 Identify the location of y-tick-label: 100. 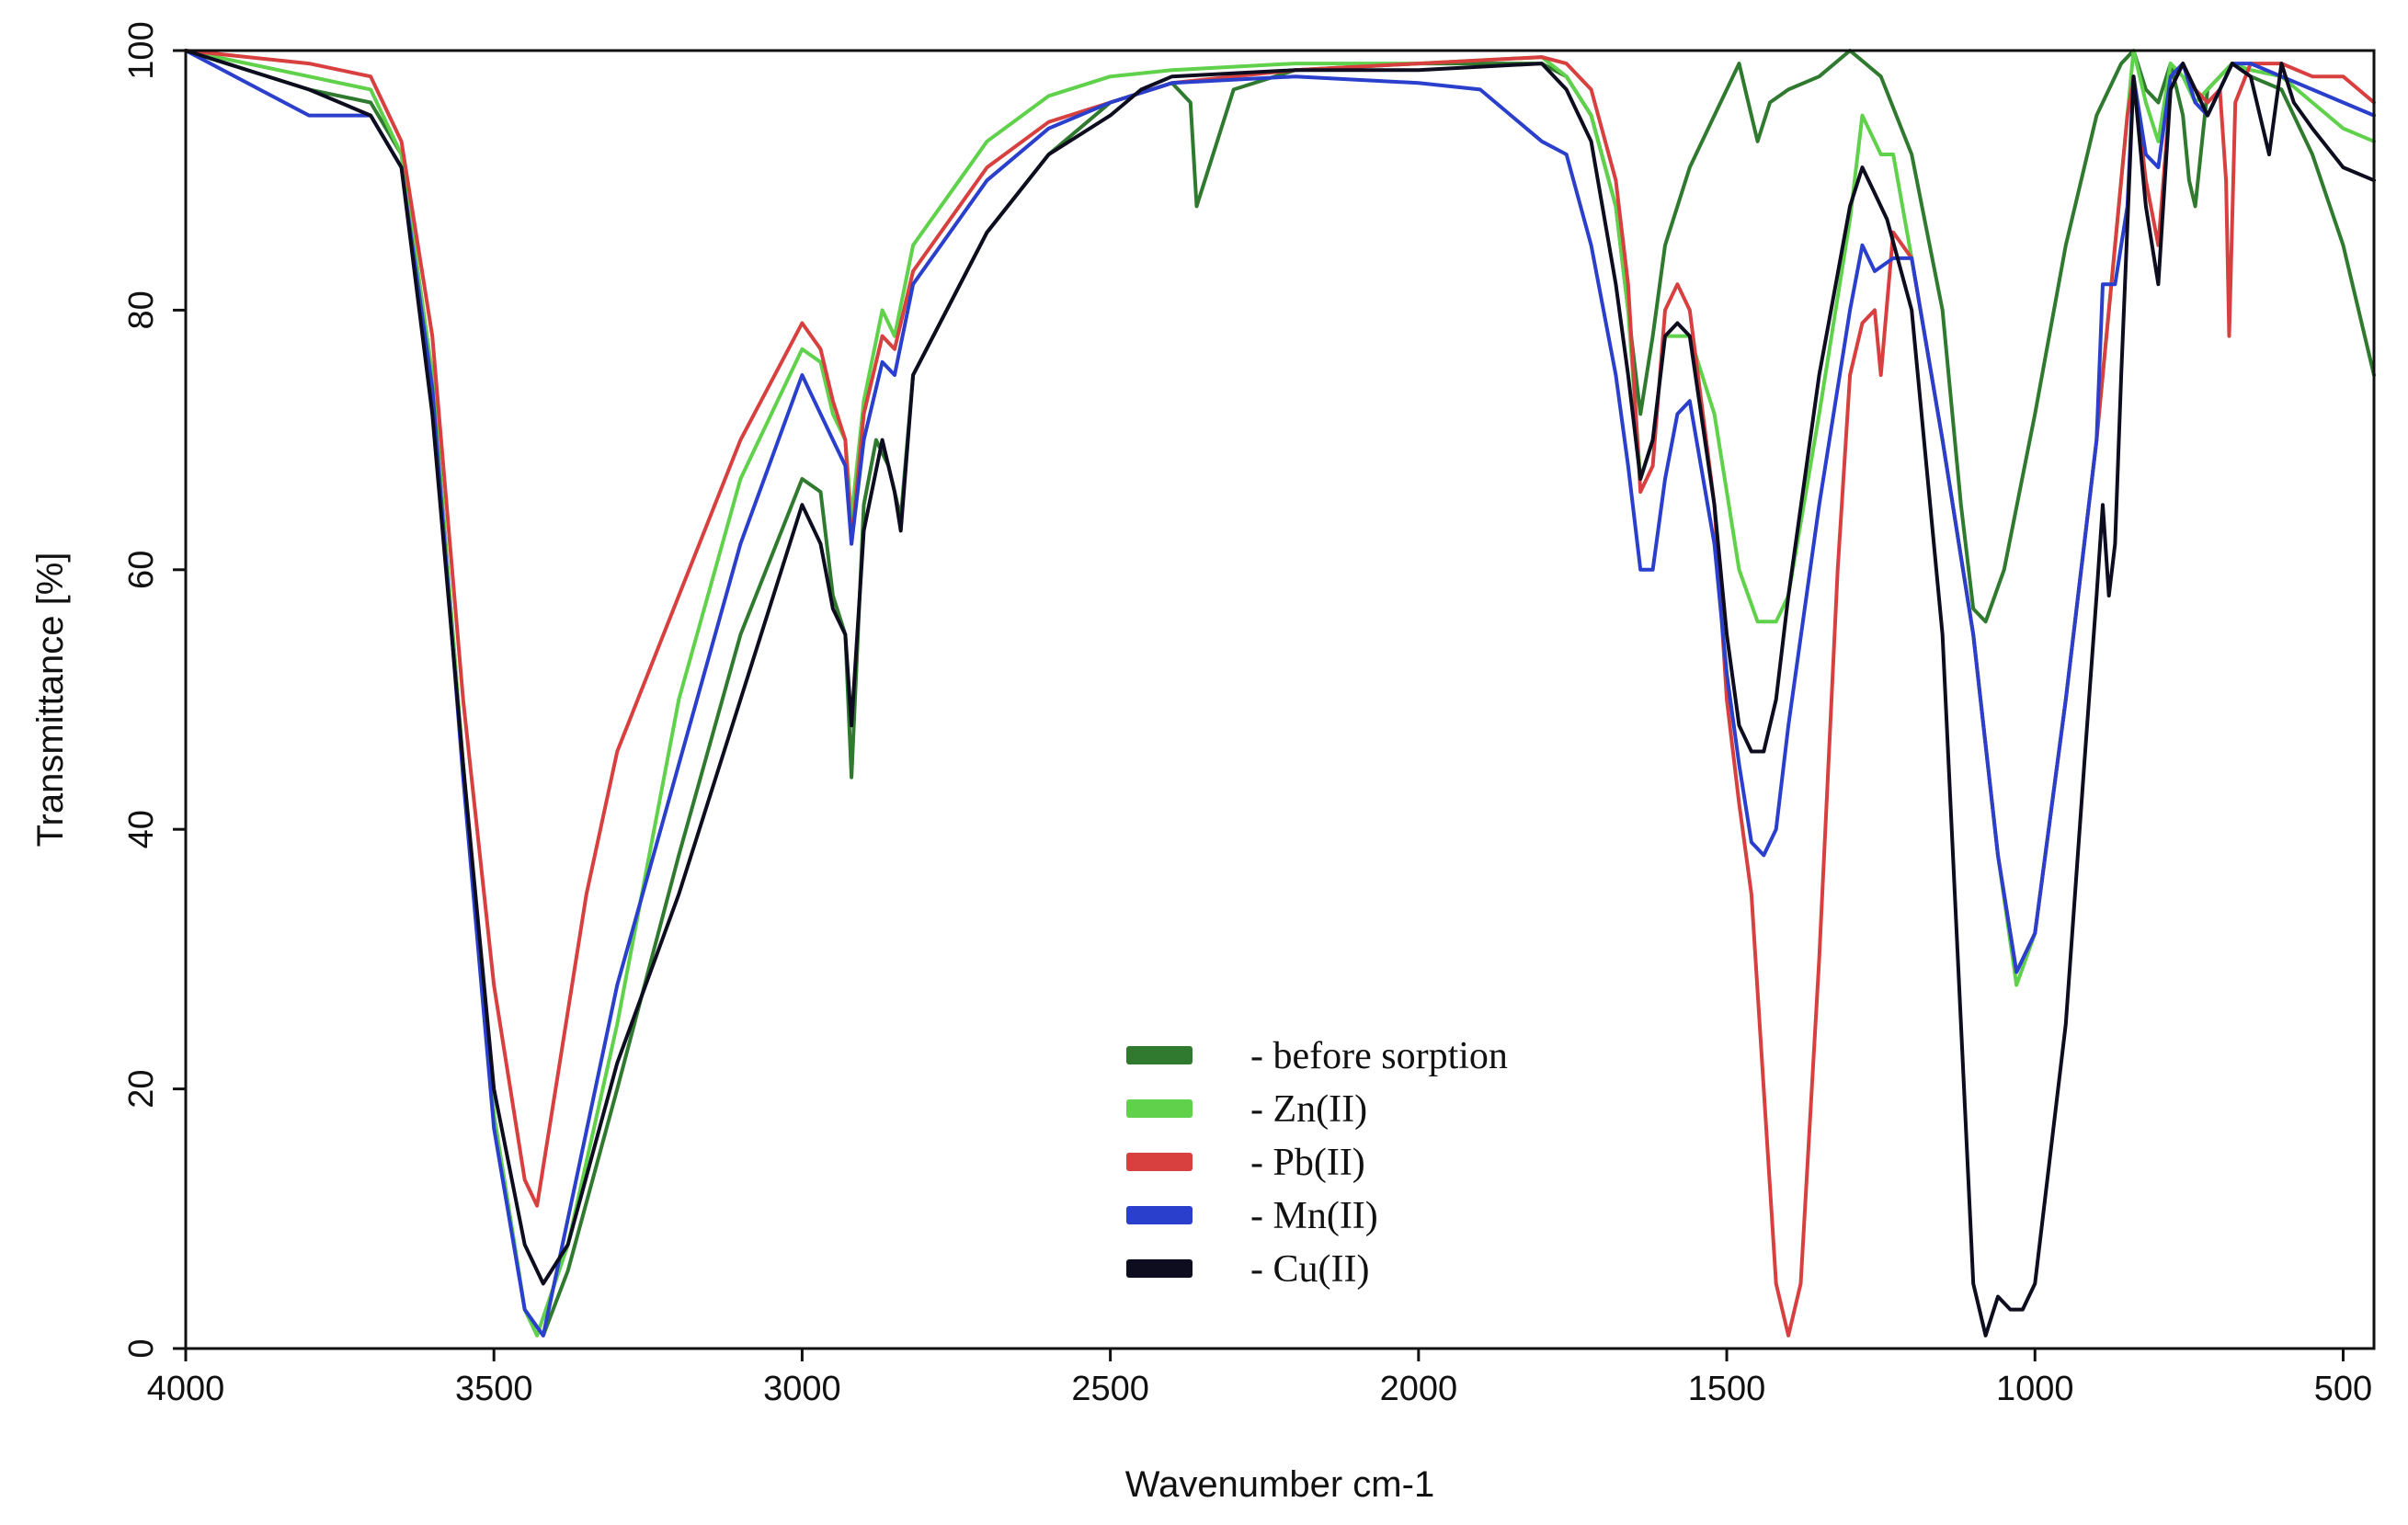
(141, 50).